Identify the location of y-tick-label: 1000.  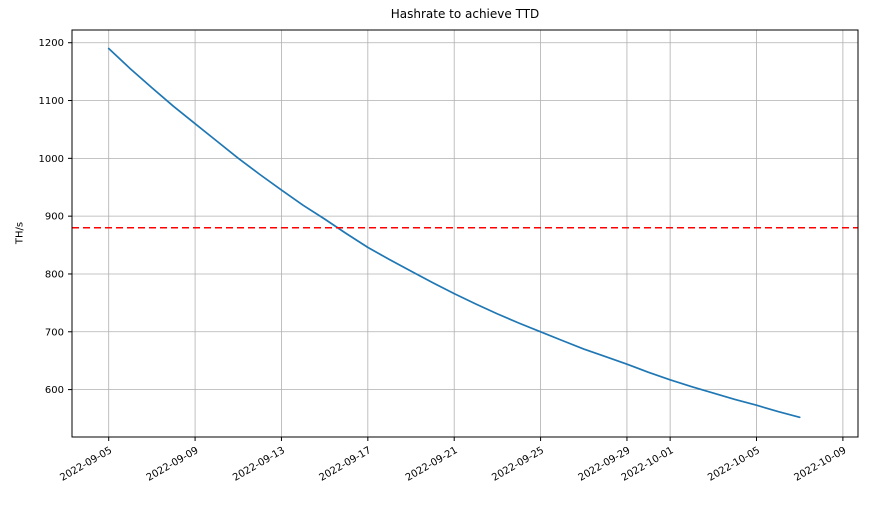
(51, 159).